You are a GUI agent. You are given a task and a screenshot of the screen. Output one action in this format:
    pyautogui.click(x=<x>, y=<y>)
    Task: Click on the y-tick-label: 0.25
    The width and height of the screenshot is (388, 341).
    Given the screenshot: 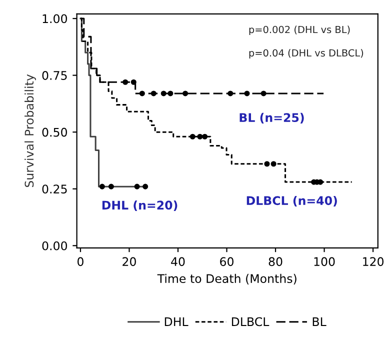 What is the action you would take?
    pyautogui.click(x=54, y=189)
    